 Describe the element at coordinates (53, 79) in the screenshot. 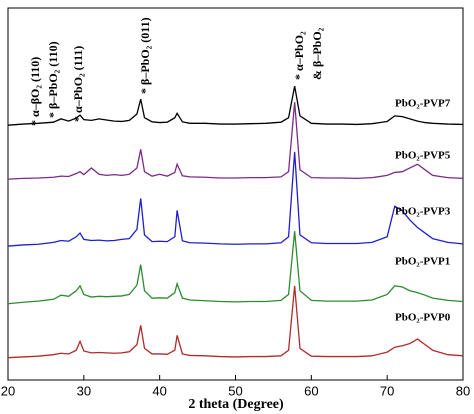

I see `peak-annotation: * β–PbO₂ (110)` at that location.